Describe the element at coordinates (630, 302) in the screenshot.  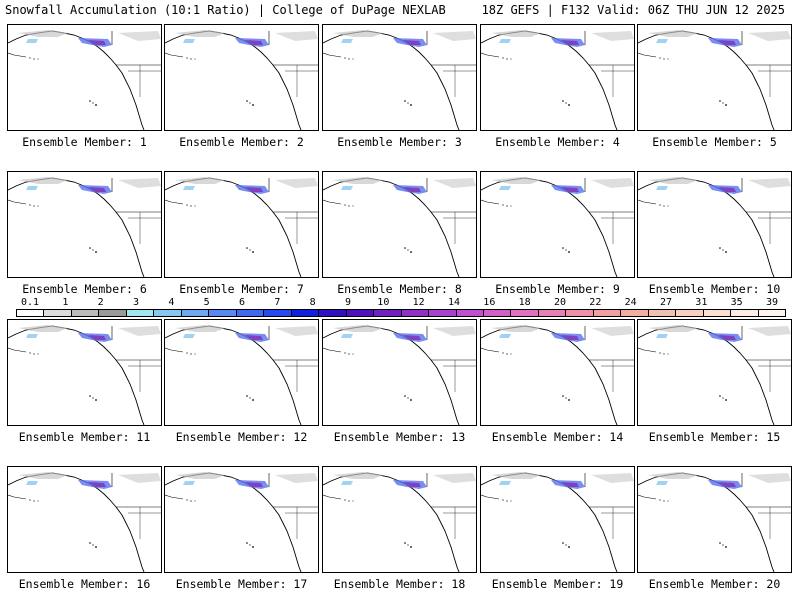
I see `colorbar-tick-label: 24` at that location.